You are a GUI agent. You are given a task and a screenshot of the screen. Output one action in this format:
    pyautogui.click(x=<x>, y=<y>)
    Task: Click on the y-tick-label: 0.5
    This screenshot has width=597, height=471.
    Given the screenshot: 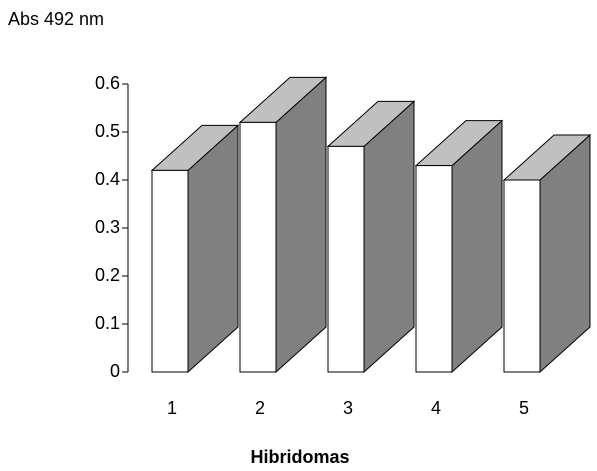 What is the action you would take?
    pyautogui.click(x=107, y=131)
    